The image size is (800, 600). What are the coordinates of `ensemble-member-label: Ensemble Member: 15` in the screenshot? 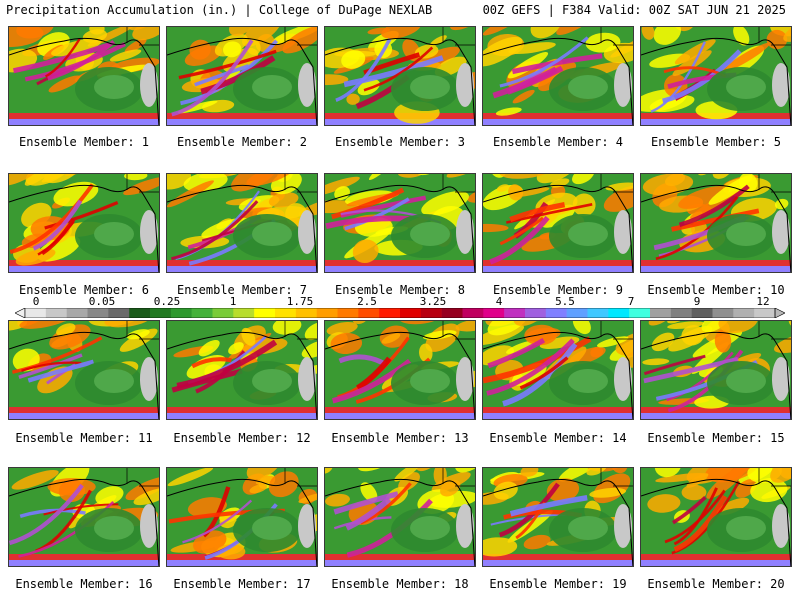 It's located at (716, 438).